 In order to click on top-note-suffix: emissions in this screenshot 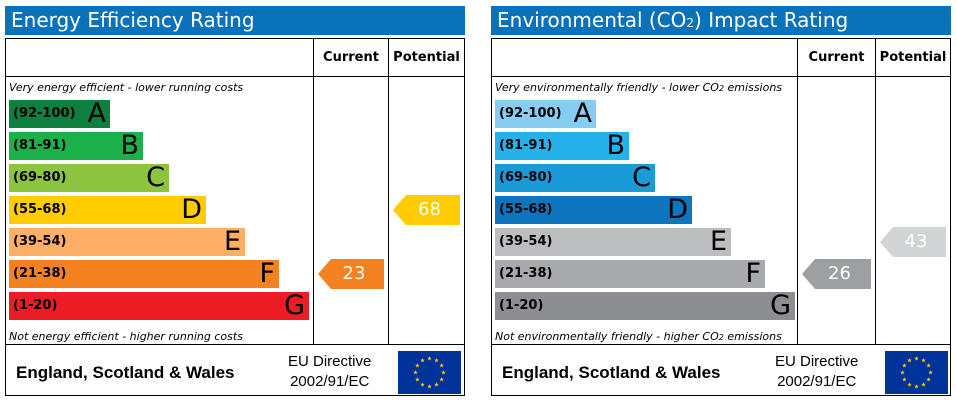, I will do `click(753, 87)`.